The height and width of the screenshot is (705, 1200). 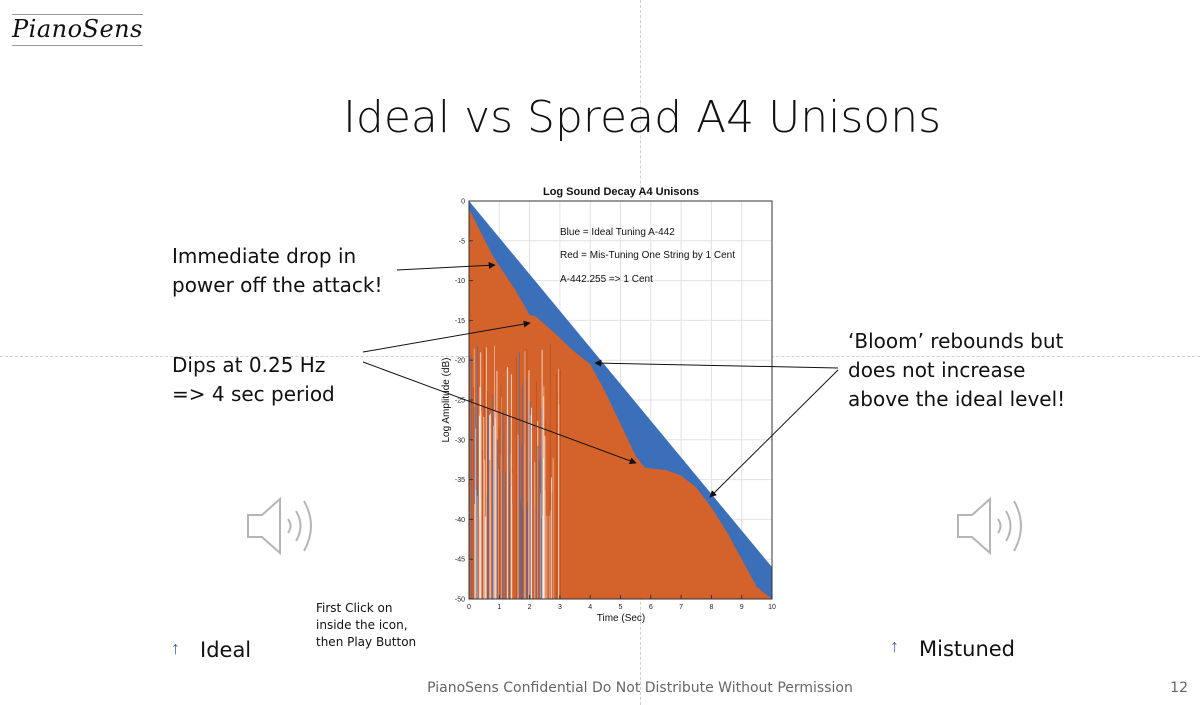 What do you see at coordinates (621, 607) in the screenshot?
I see `x-tick-label: 5` at bounding box center [621, 607].